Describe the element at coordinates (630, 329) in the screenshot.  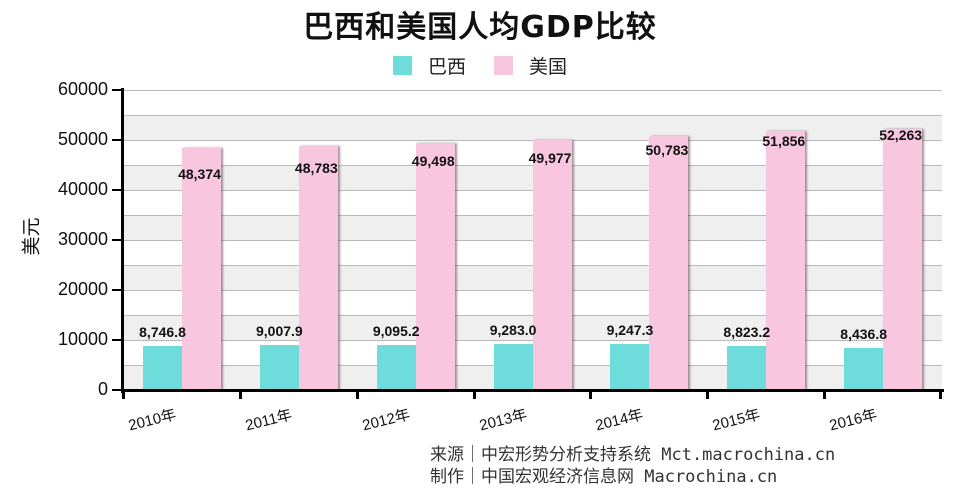
I see `value-label-brazil: 9,247.3` at that location.